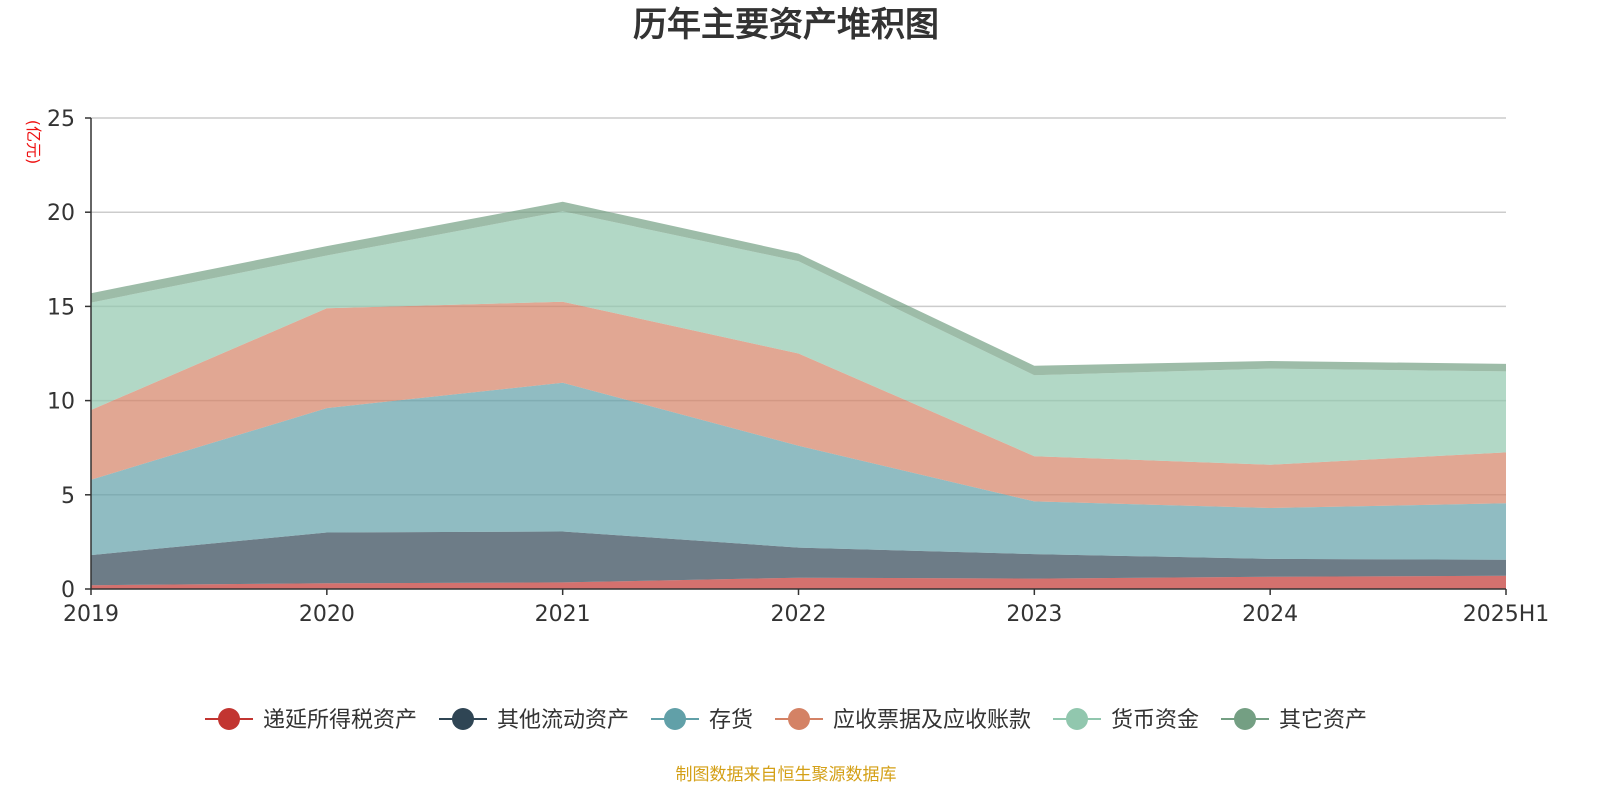  What do you see at coordinates (1155, 720) in the screenshot?
I see `legend-label: 货币资金` at bounding box center [1155, 720].